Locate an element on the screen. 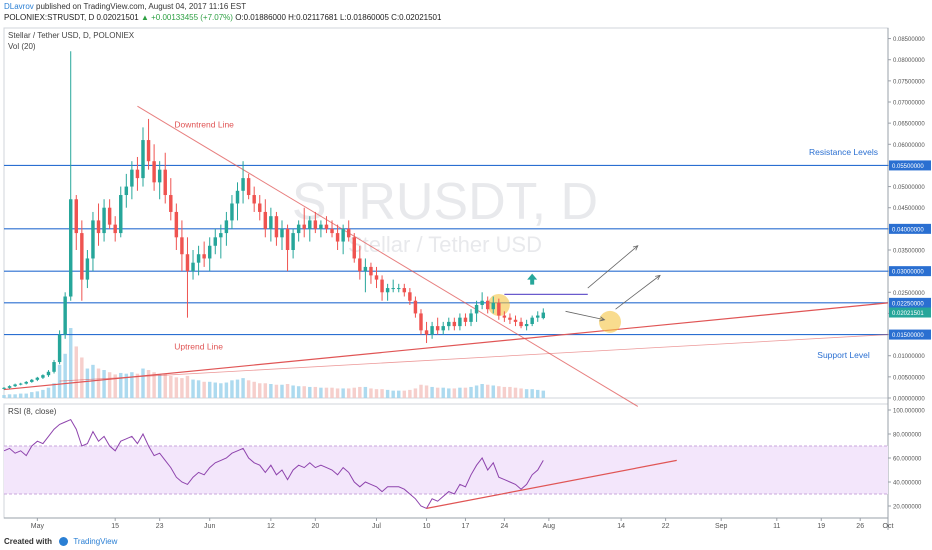 The image size is (932, 550). price-label-text: 0.02021501 is located at coordinates (908, 314).